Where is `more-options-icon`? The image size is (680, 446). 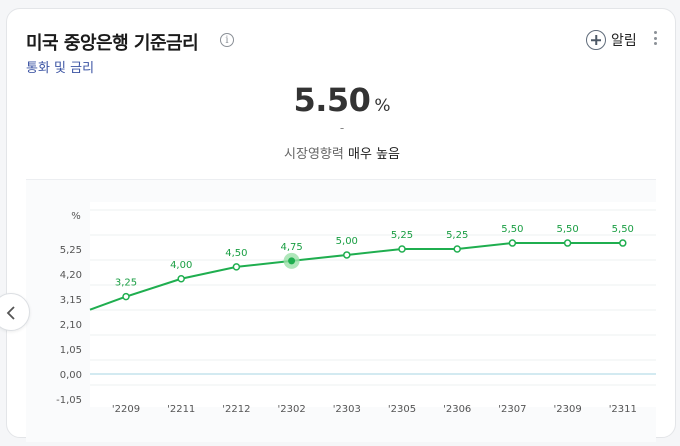
more-options-icon is located at coordinates (655, 39).